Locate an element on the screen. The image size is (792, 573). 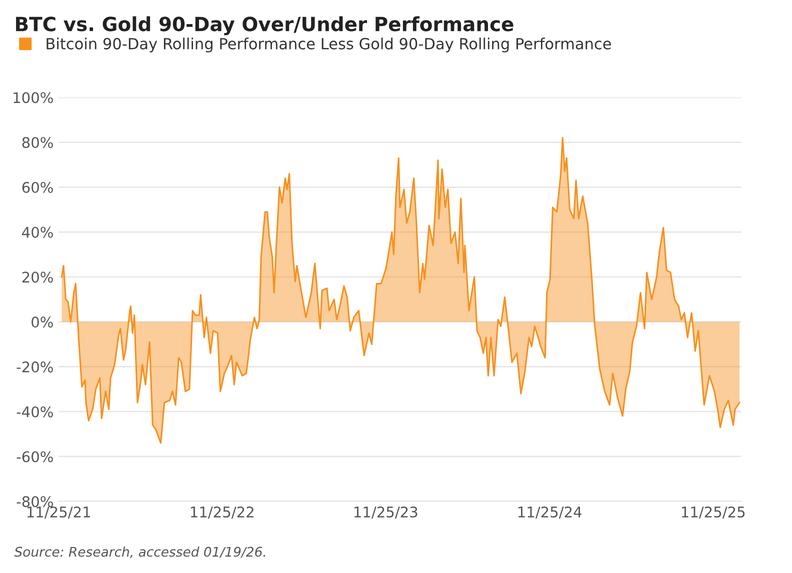
x-tick-label: 11/25/22 is located at coordinates (222, 512).